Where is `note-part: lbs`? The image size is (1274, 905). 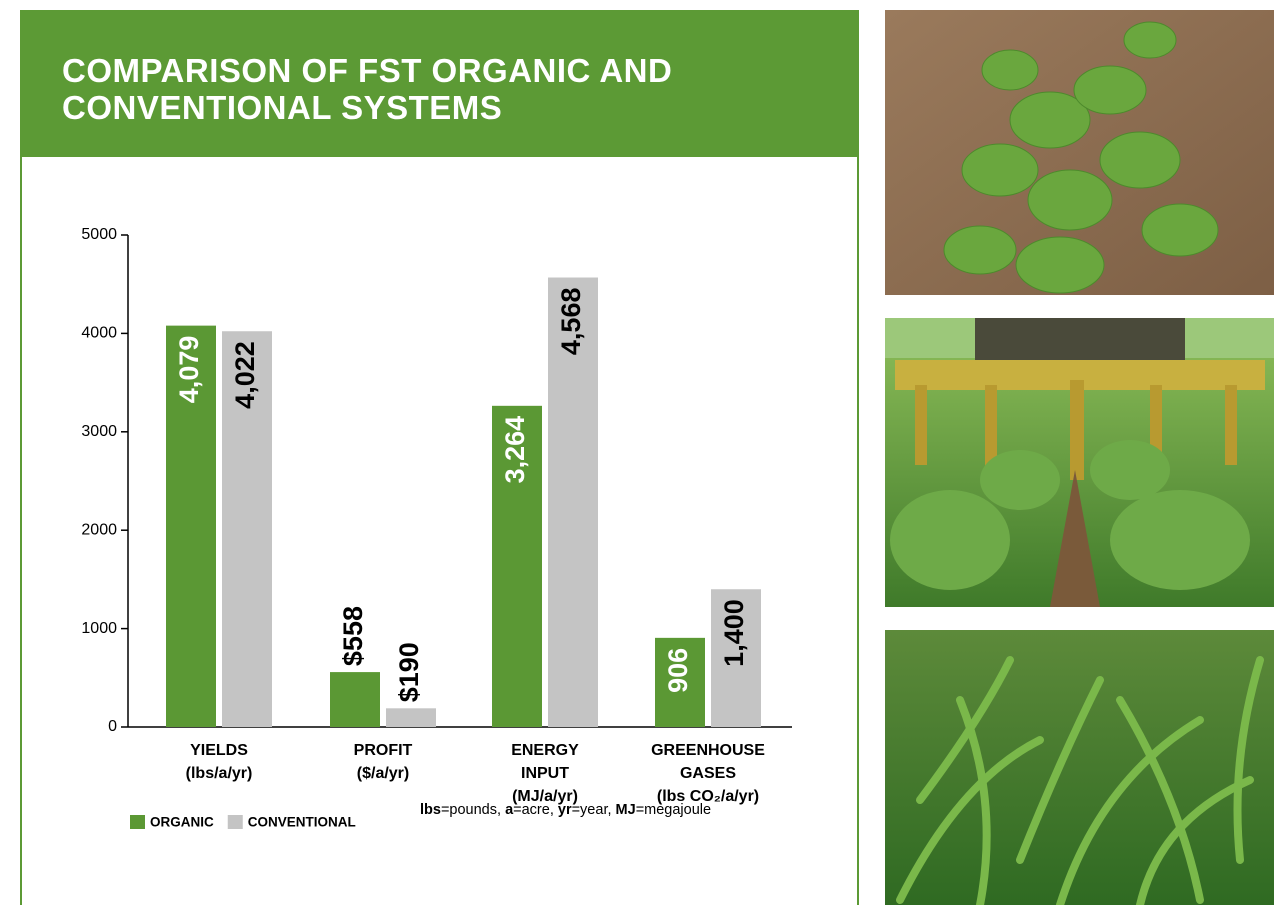
note-part: lbs is located at coordinates (430, 810).